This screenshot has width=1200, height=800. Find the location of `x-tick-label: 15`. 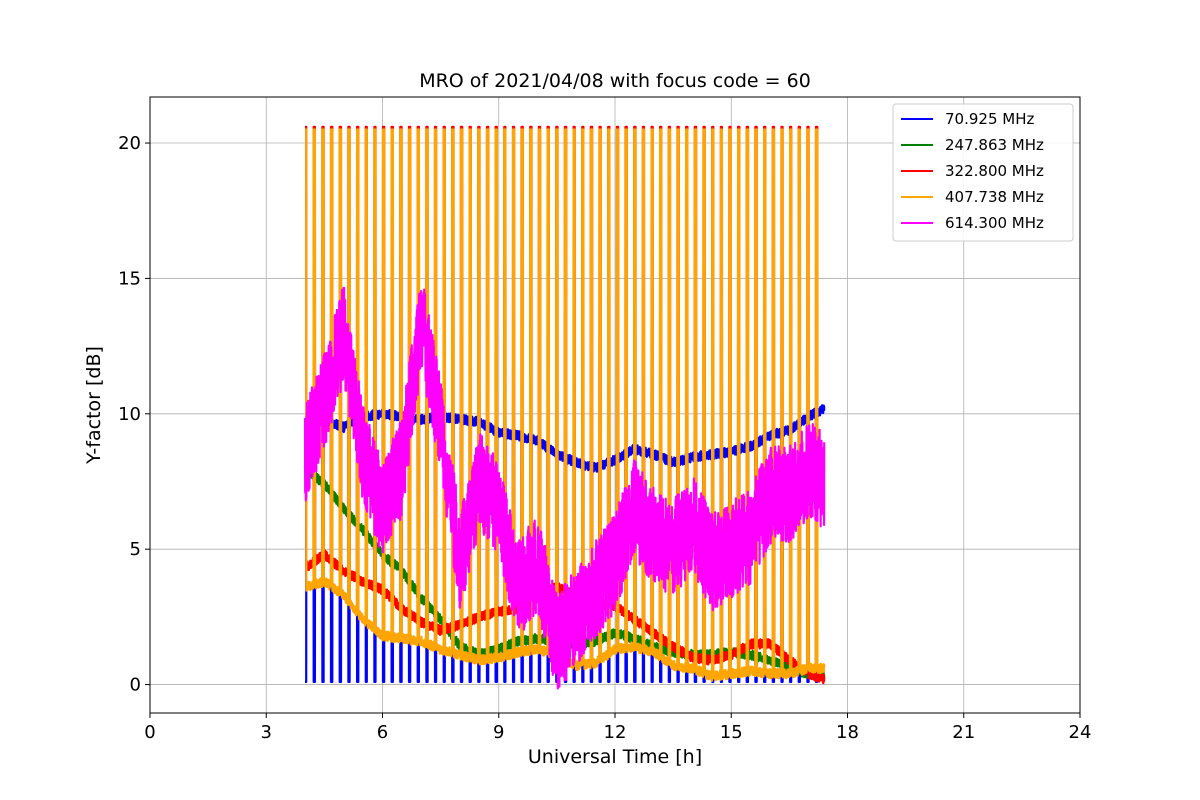

x-tick-label: 15 is located at coordinates (731, 732).